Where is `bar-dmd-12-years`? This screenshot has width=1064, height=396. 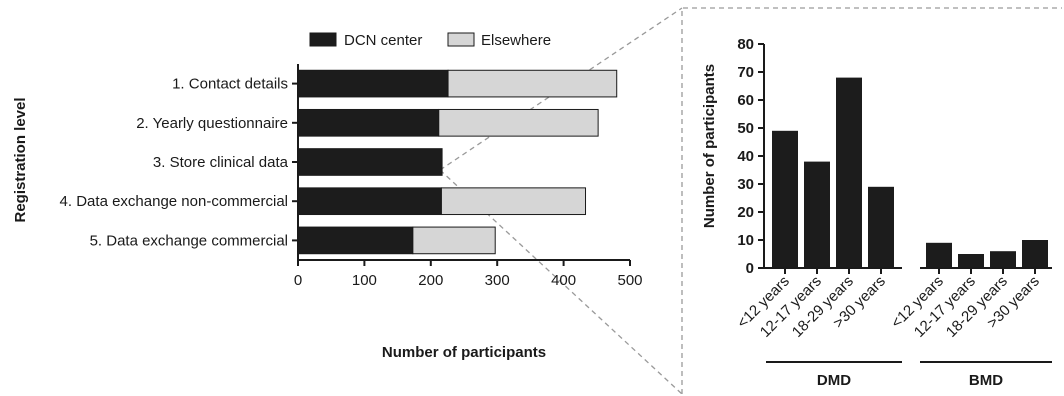
bar-dmd-12-years is located at coordinates (785, 199).